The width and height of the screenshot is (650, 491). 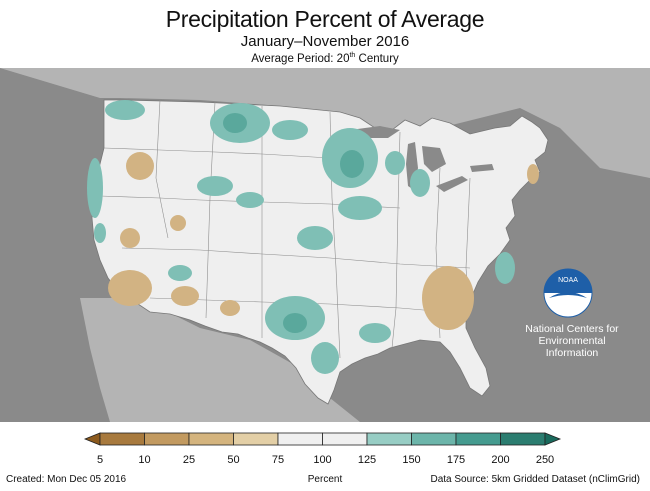 I want to click on legend-label: Percent, so click(x=325, y=479).